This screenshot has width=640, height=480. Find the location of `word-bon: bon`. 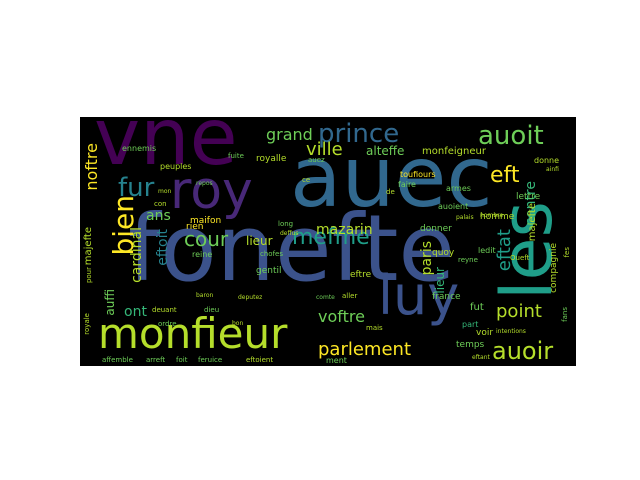

word-bon: bon is located at coordinates (238, 323).